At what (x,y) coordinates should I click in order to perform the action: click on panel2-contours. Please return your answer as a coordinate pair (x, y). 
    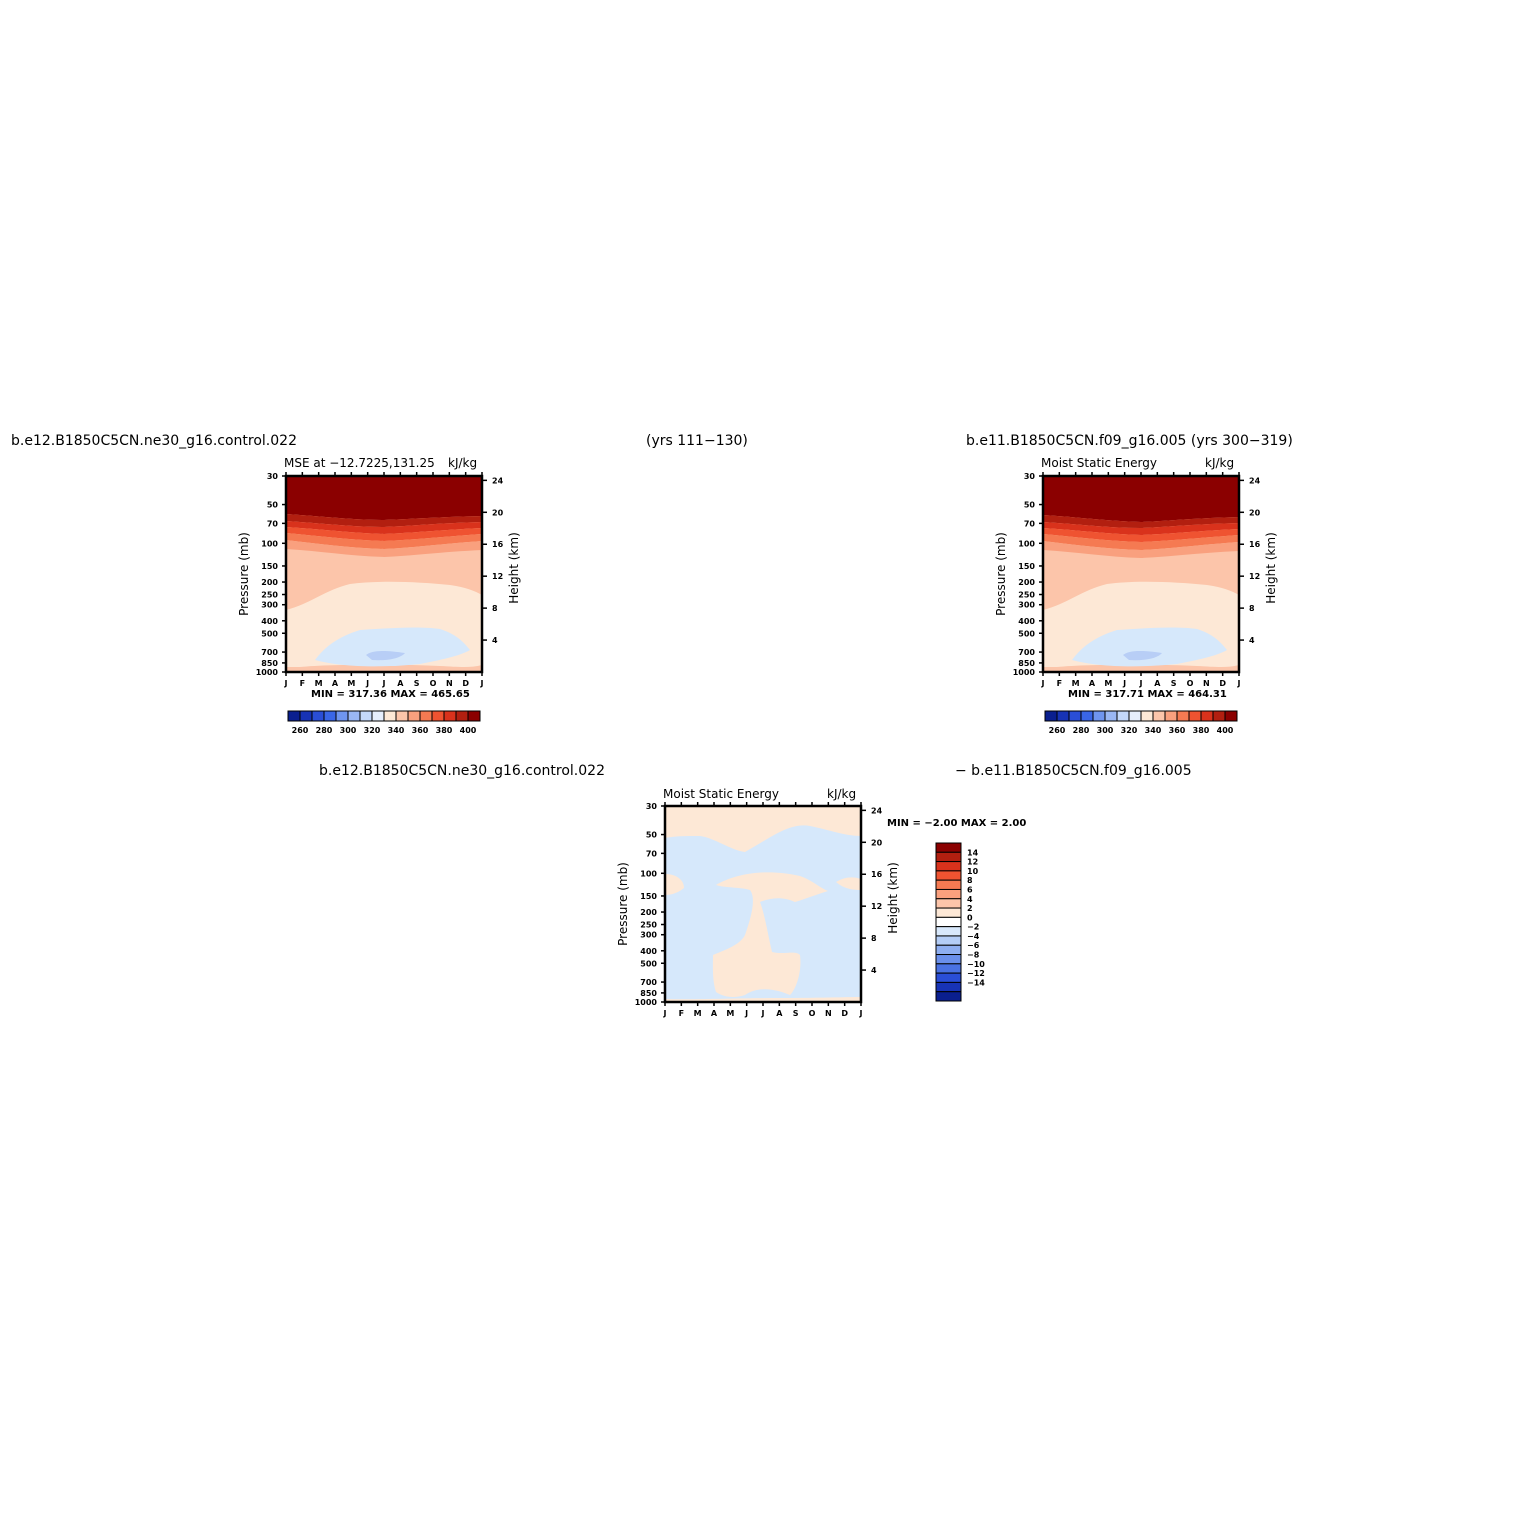
    Looking at the image, I should click on (1141, 574).